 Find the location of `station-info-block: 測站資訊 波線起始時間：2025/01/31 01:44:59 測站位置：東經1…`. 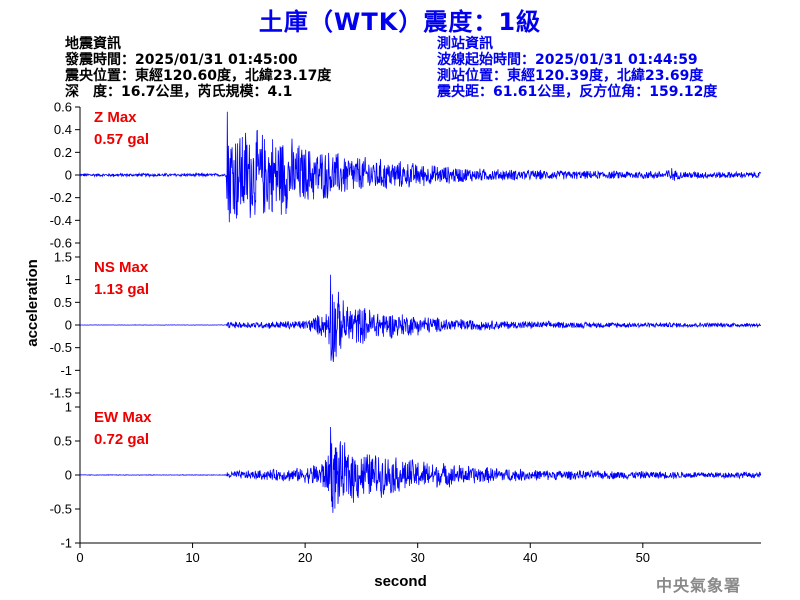

station-info-block: 測站資訊 波線起始時間：2025/01/31 01:44:59 測站位置：東經1… is located at coordinates (577, 68).